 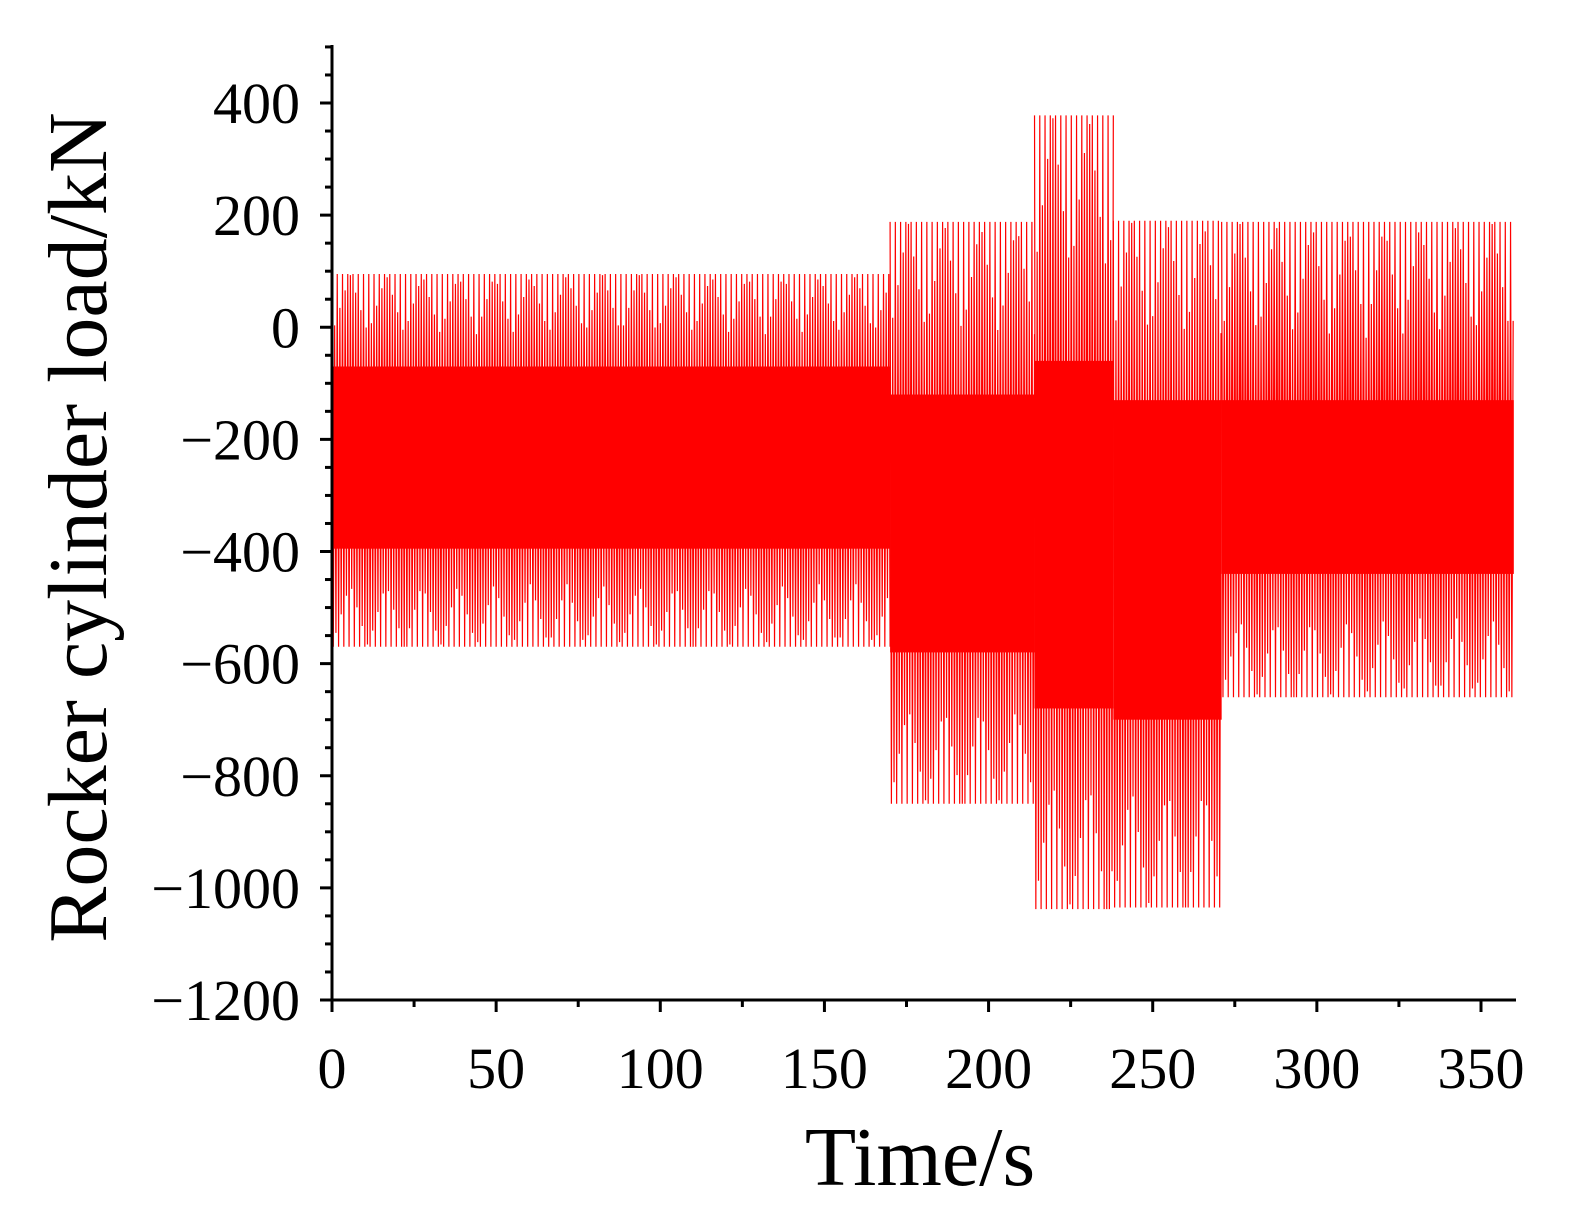 I want to click on x-tick-label: 250, so click(x=1152, y=1068).